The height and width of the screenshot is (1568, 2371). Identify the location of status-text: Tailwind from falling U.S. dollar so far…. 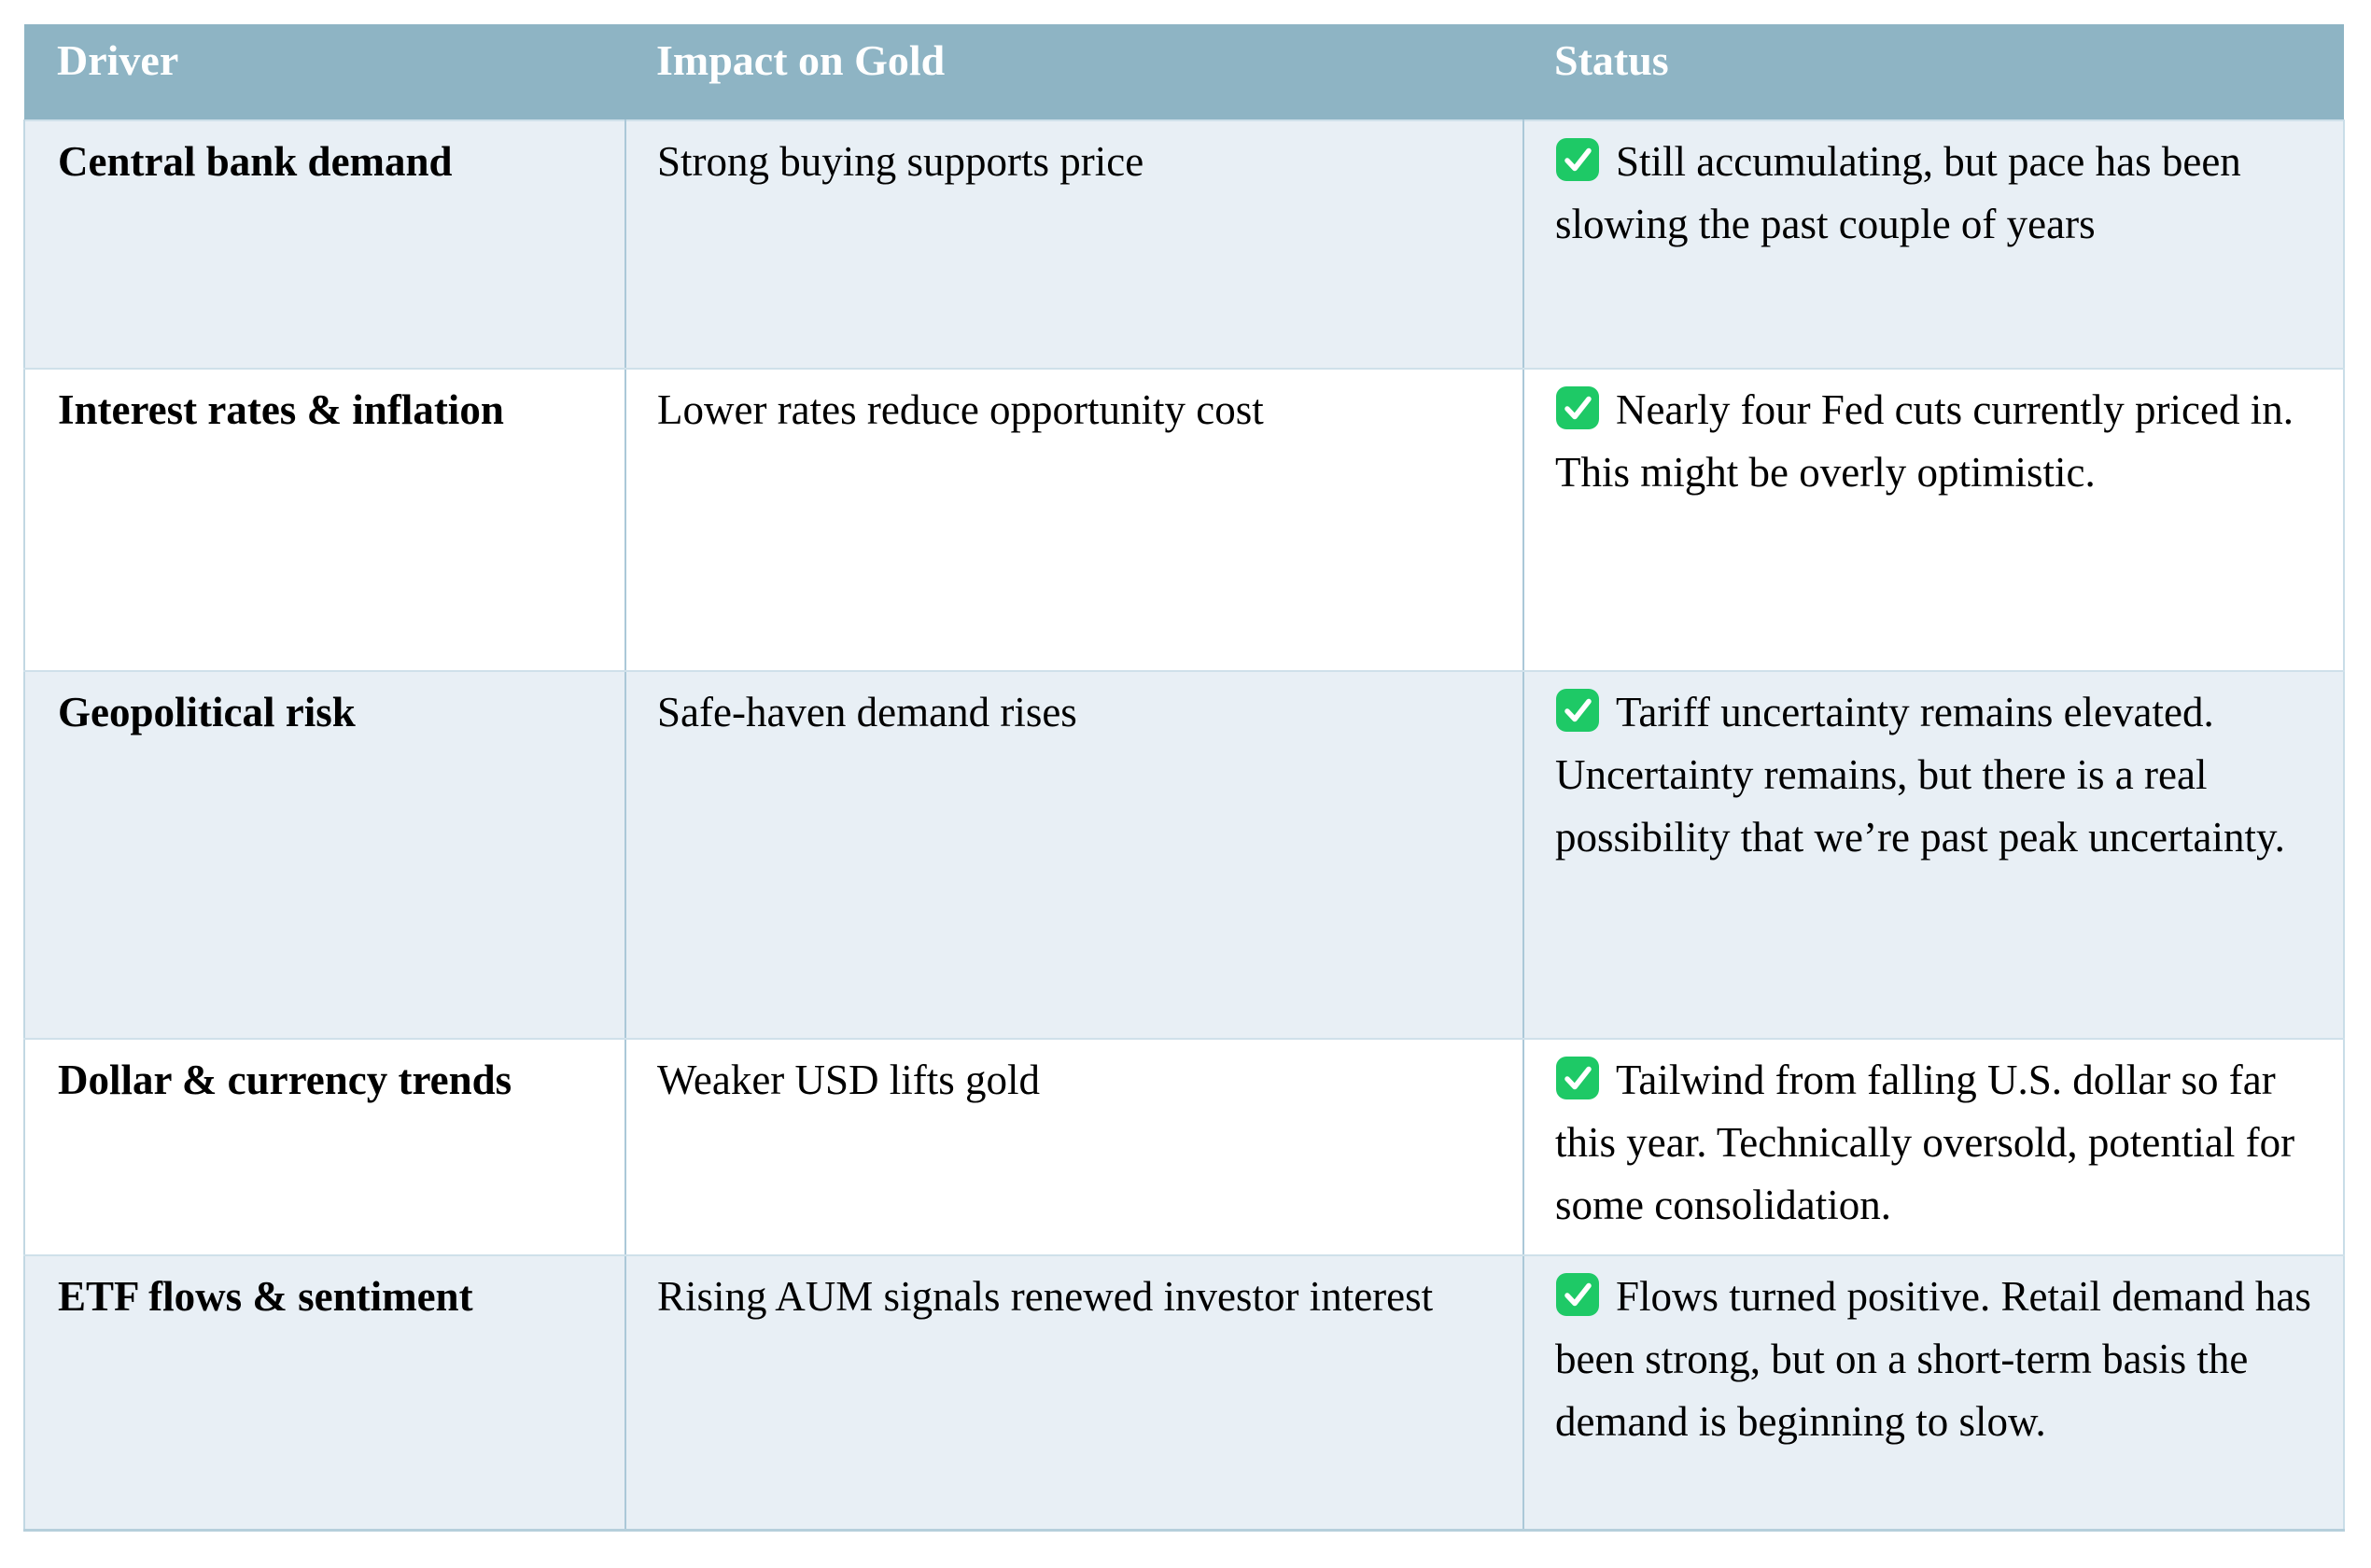
(1925, 1142).